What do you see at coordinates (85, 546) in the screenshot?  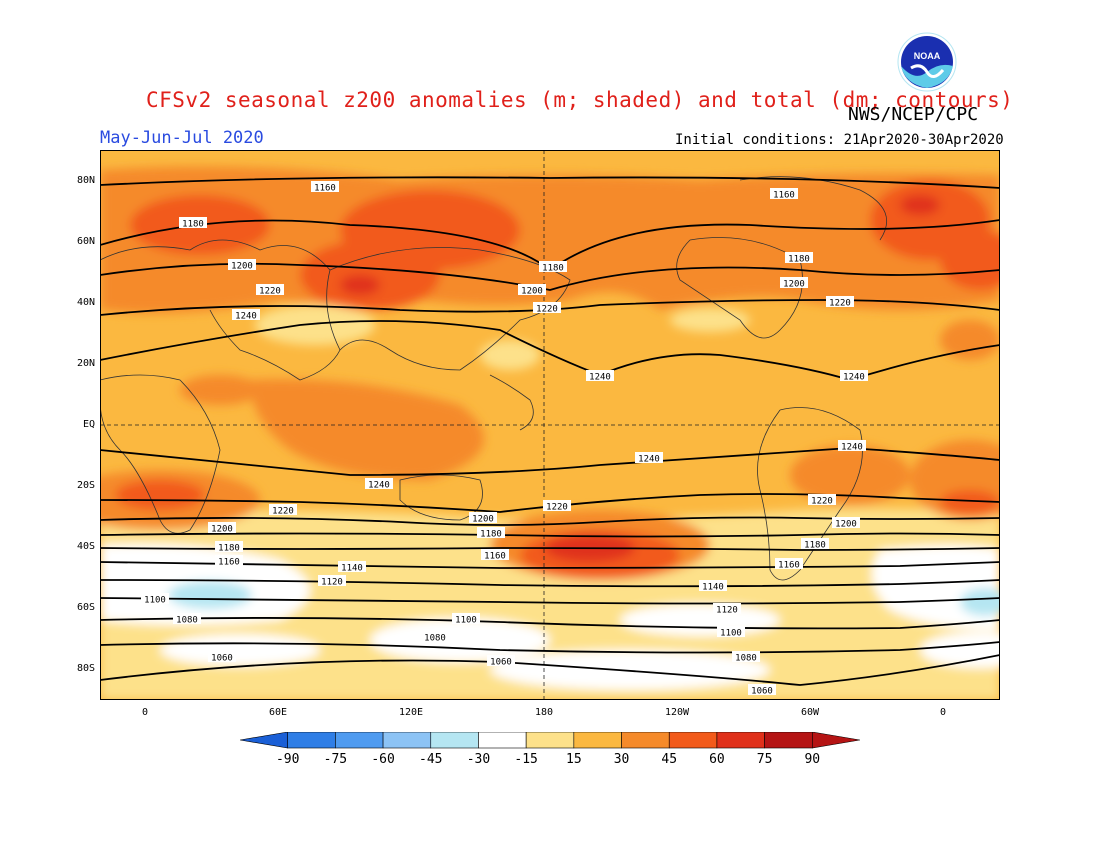 I see `lat-label: 40S` at bounding box center [85, 546].